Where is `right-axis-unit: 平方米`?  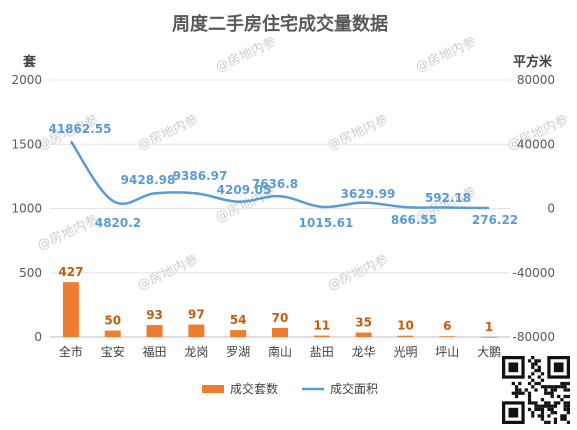 right-axis-unit: 平方米 is located at coordinates (533, 62).